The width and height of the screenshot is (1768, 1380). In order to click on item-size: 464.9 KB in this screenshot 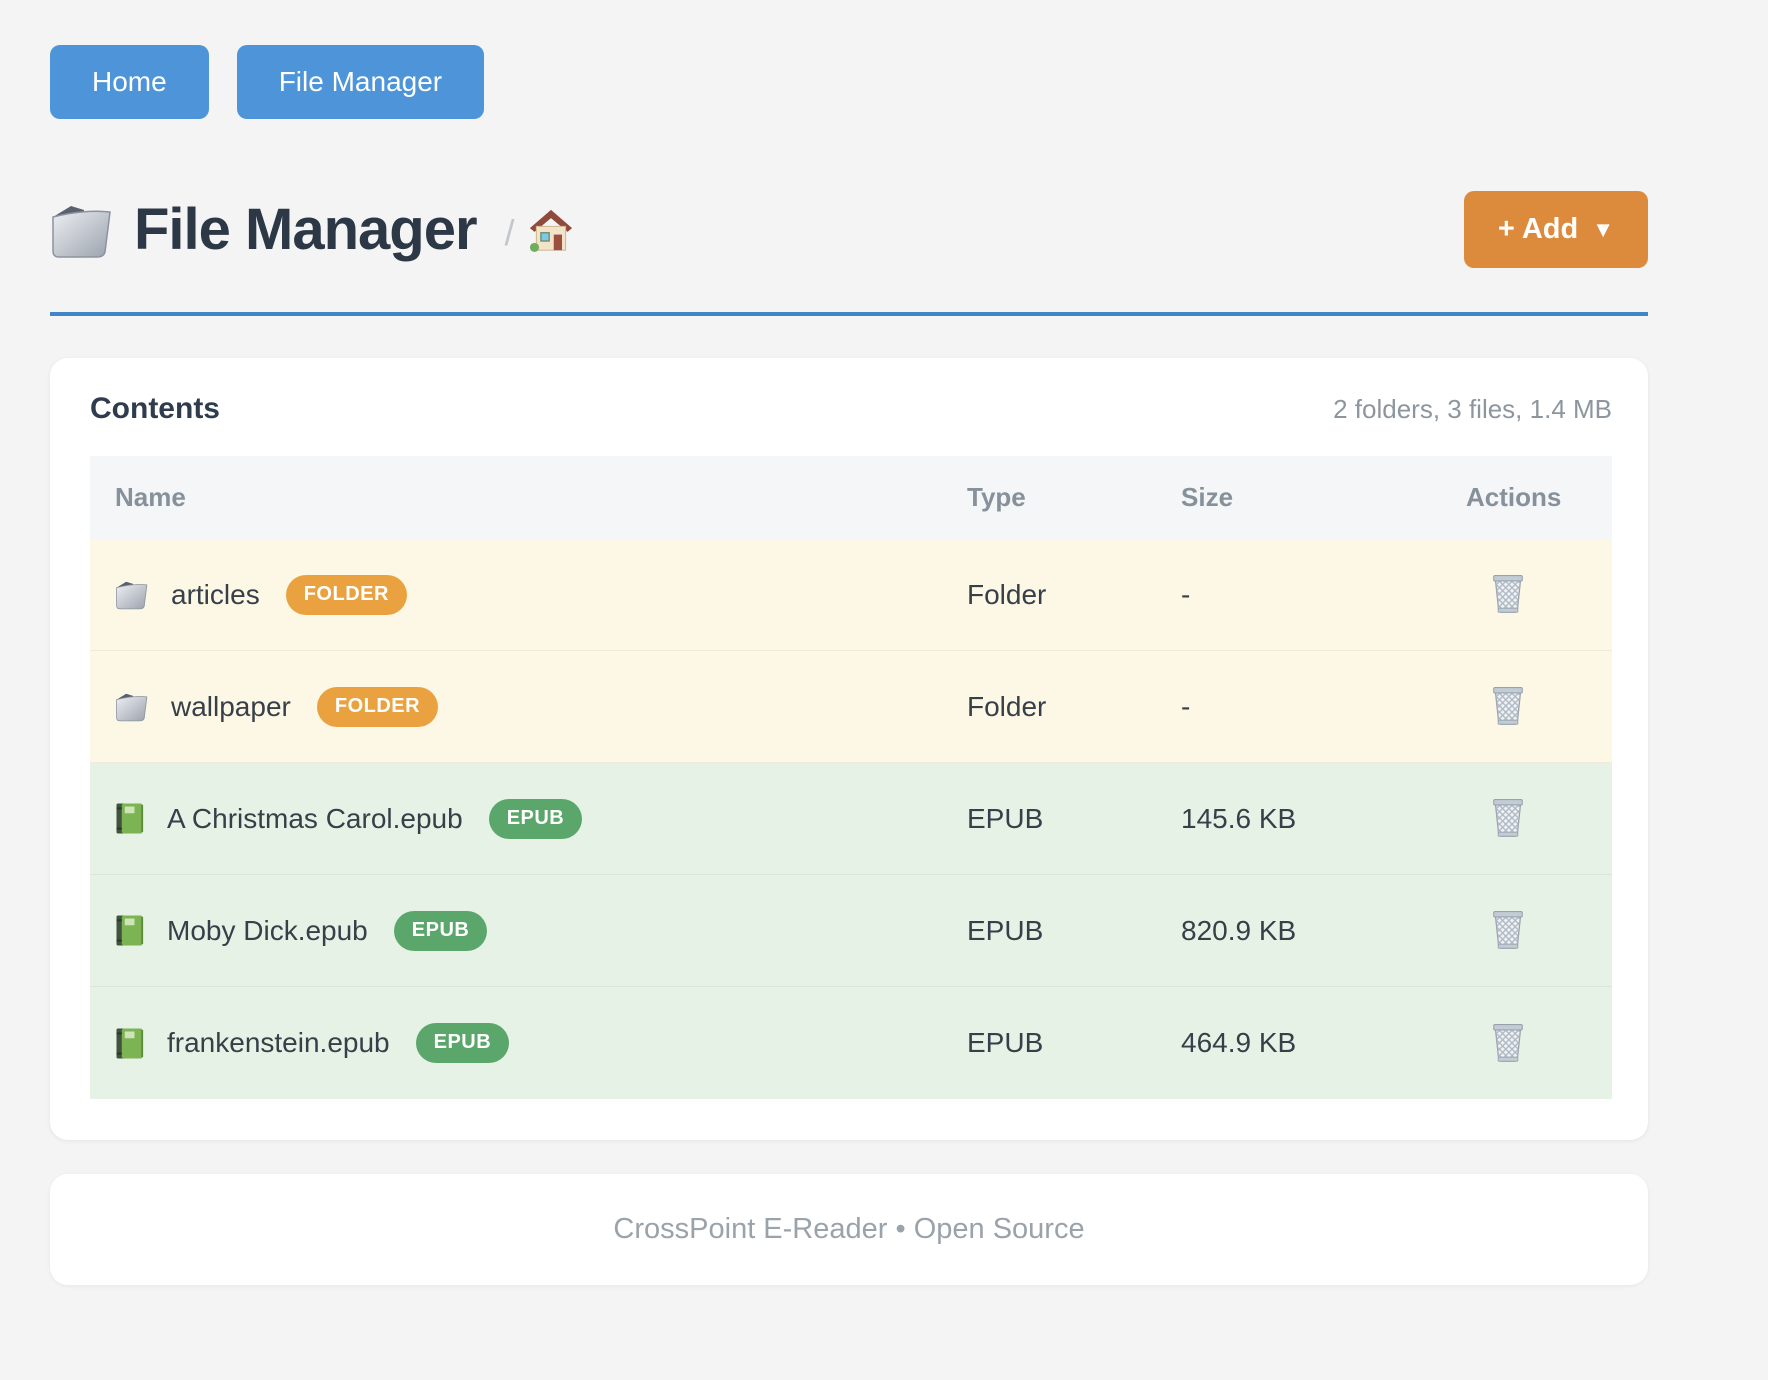, I will do `click(1239, 1042)`.